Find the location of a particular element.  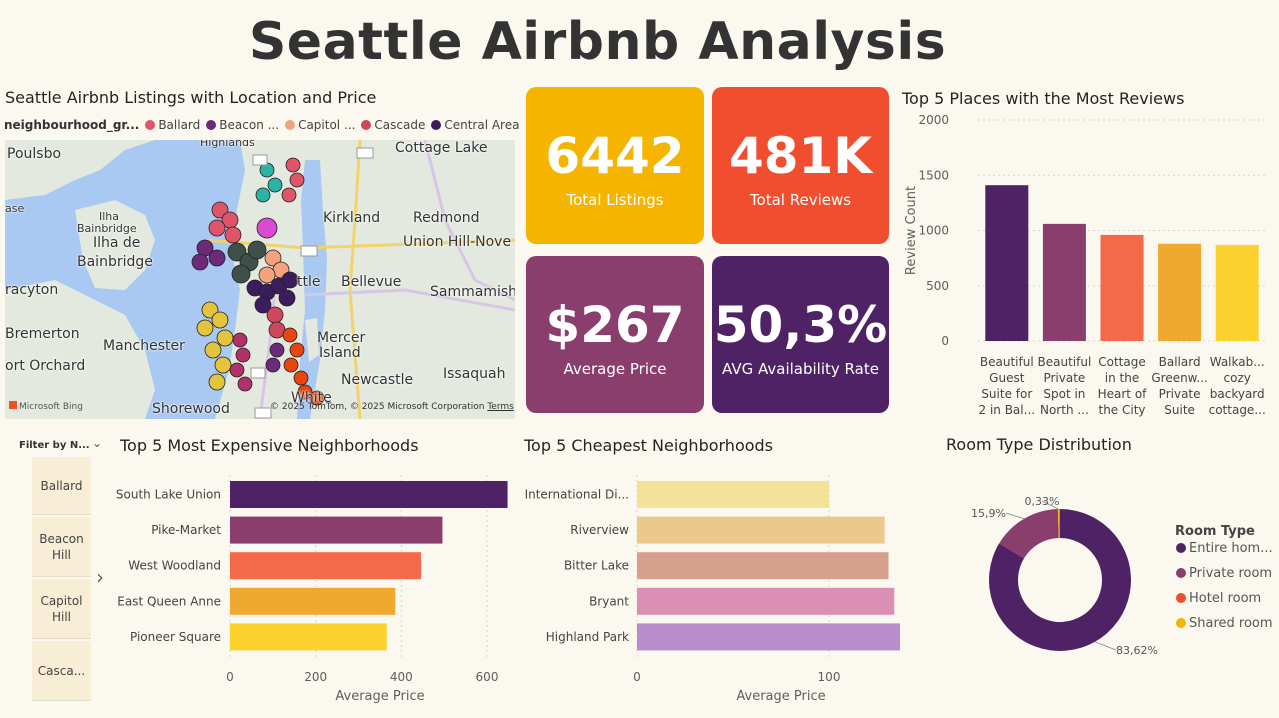

y-axis-title: Review Count is located at coordinates (911, 230).